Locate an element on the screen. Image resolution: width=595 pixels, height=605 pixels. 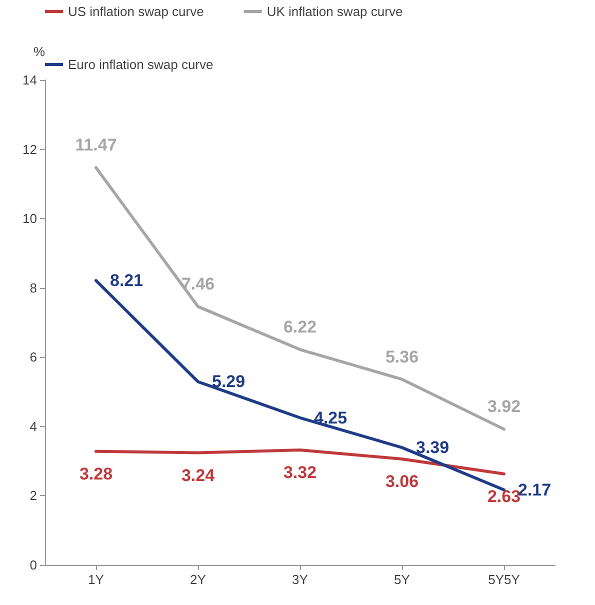
y-tick-label: 12 is located at coordinates (29, 149).